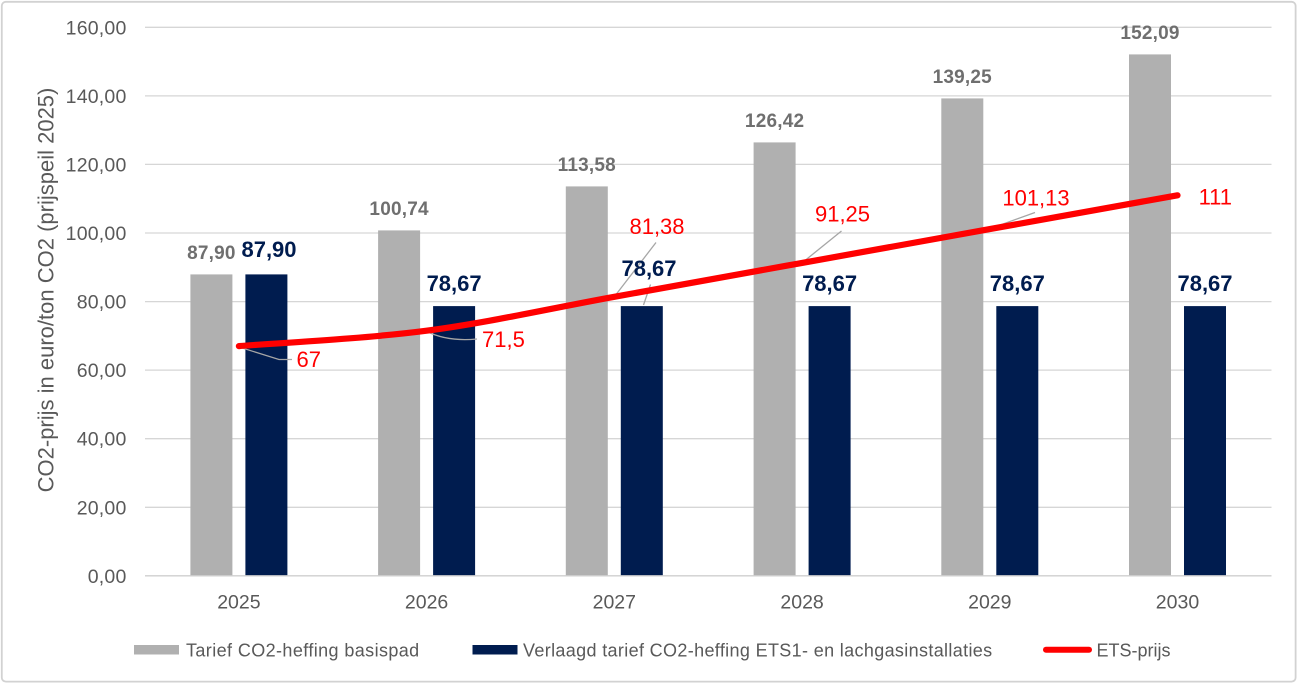 This screenshot has width=1299, height=685. What do you see at coordinates (774, 121) in the screenshot?
I see `svg-text: 126,42` at bounding box center [774, 121].